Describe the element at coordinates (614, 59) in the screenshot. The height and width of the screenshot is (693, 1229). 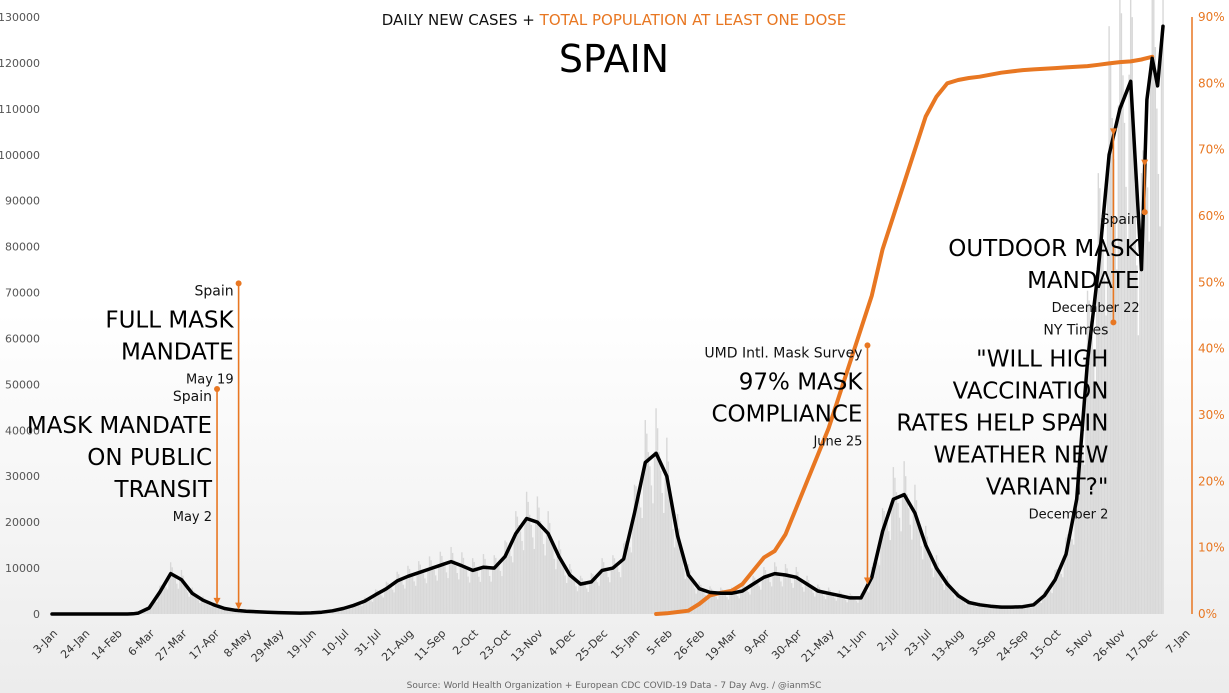
I see `chart-title: SPAIN` at that location.